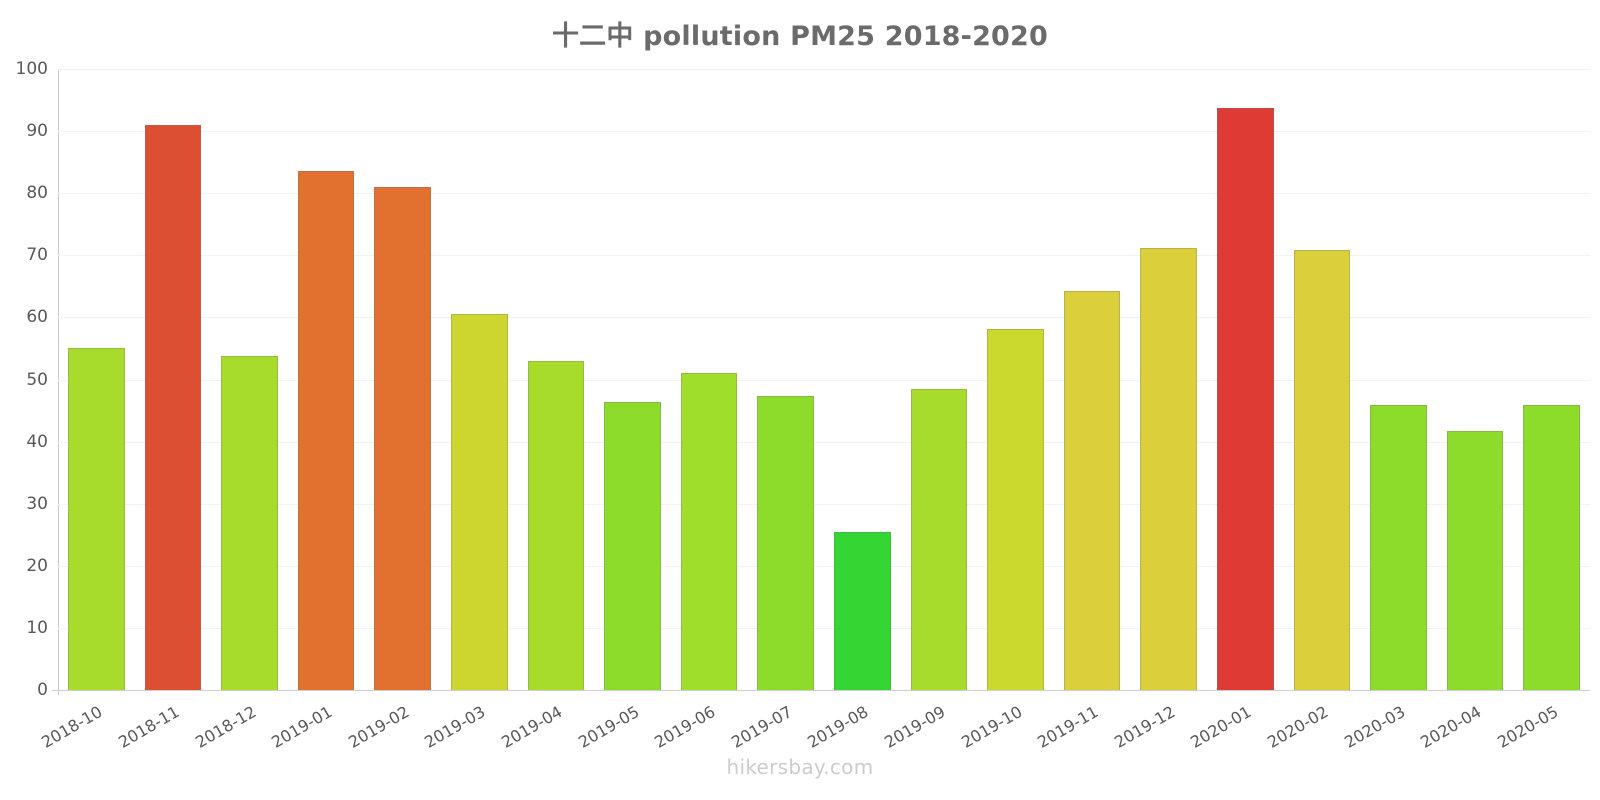  I want to click on x-tick-label-2020-01: 2020-01, so click(1221, 727).